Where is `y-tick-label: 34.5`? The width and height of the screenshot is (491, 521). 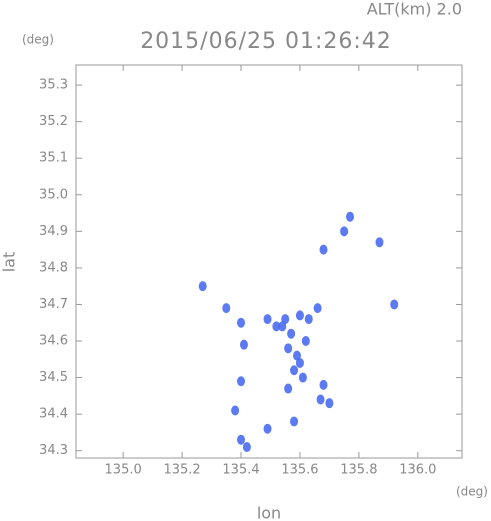
y-tick-label: 34.5 is located at coordinates (53, 377).